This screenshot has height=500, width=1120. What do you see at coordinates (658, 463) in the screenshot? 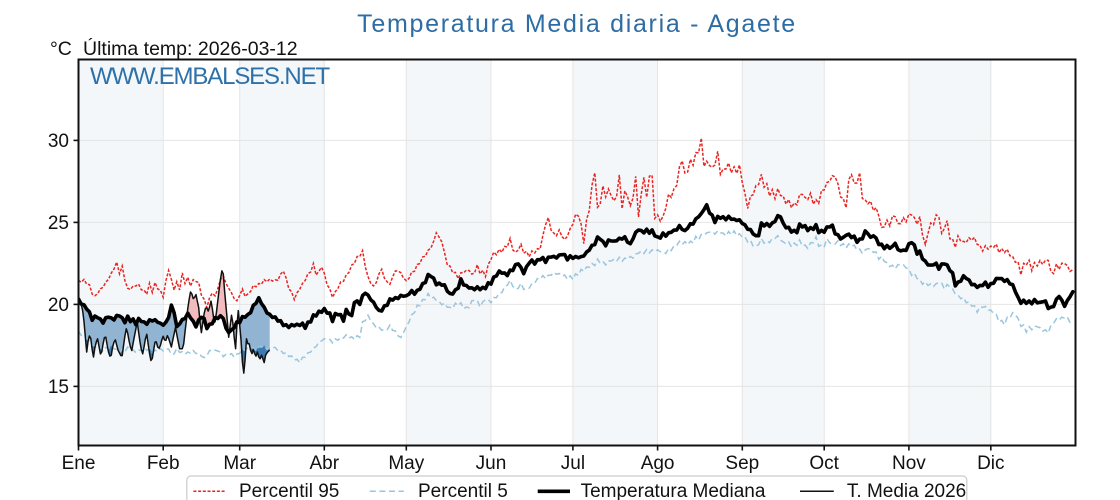
I see `svg-text: Ago` at bounding box center [658, 463].